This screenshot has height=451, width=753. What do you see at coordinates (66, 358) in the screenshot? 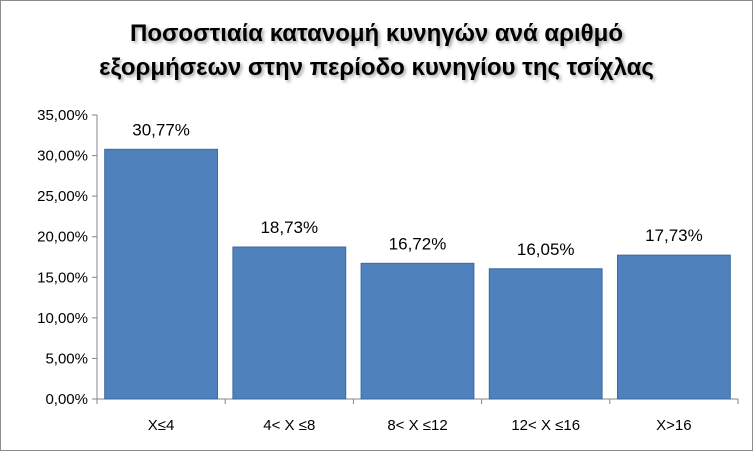
I see `y-tick-label: 5,00%` at bounding box center [66, 358].